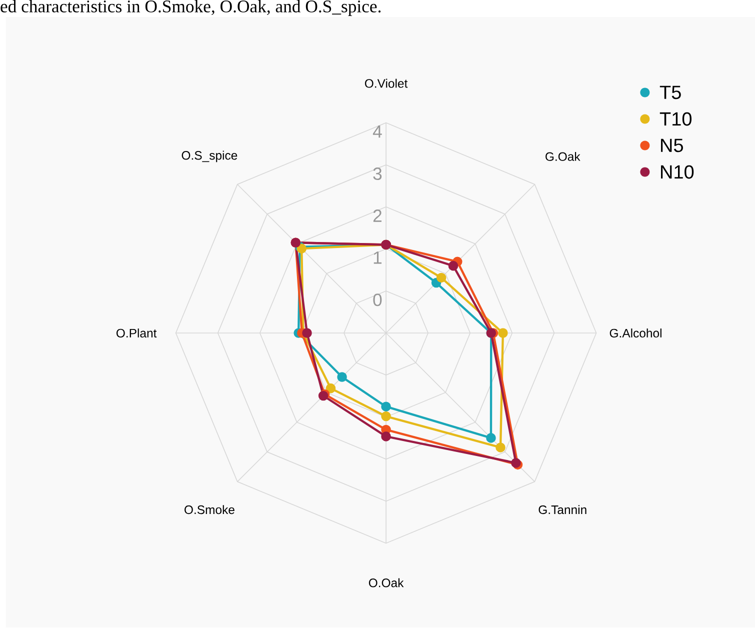 The image size is (755, 628). Describe the element at coordinates (670, 93) in the screenshot. I see `legend-label: T5` at that location.